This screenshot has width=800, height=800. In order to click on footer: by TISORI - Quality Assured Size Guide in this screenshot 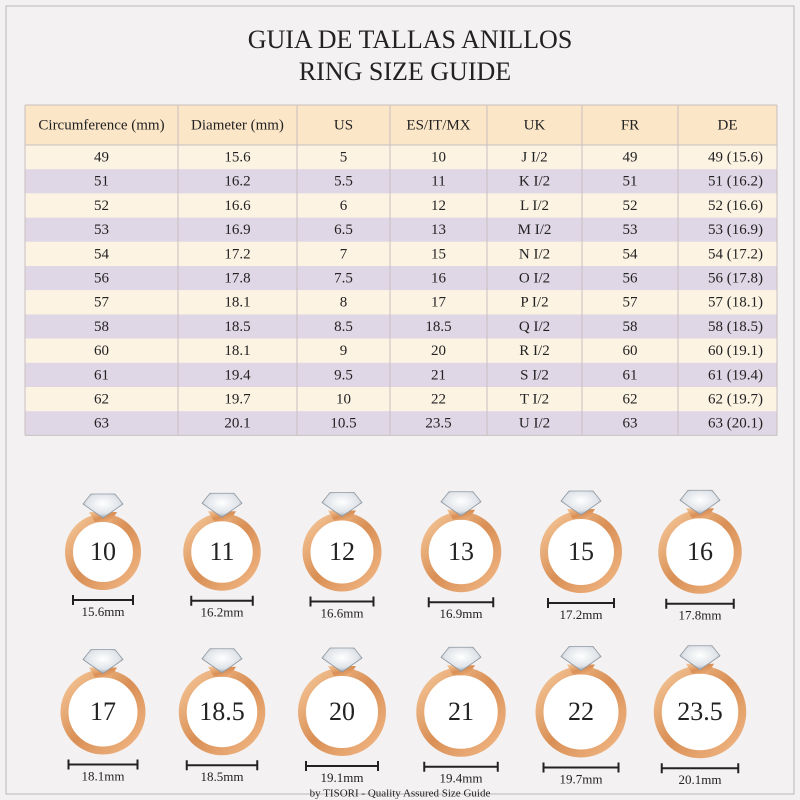, I will do `click(400, 794)`.